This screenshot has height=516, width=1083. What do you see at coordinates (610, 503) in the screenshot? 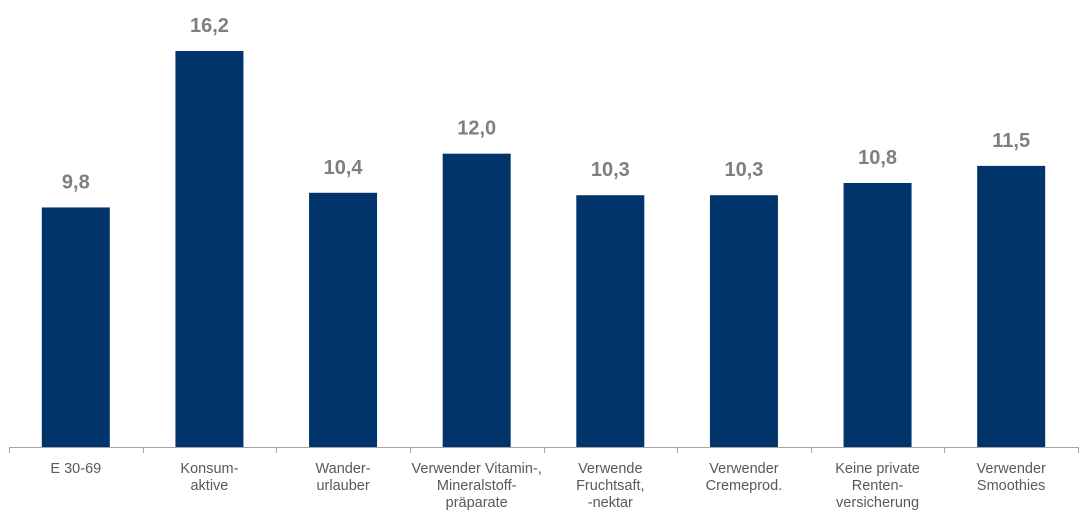
I see `category-label-line: -nektar` at bounding box center [610, 503].